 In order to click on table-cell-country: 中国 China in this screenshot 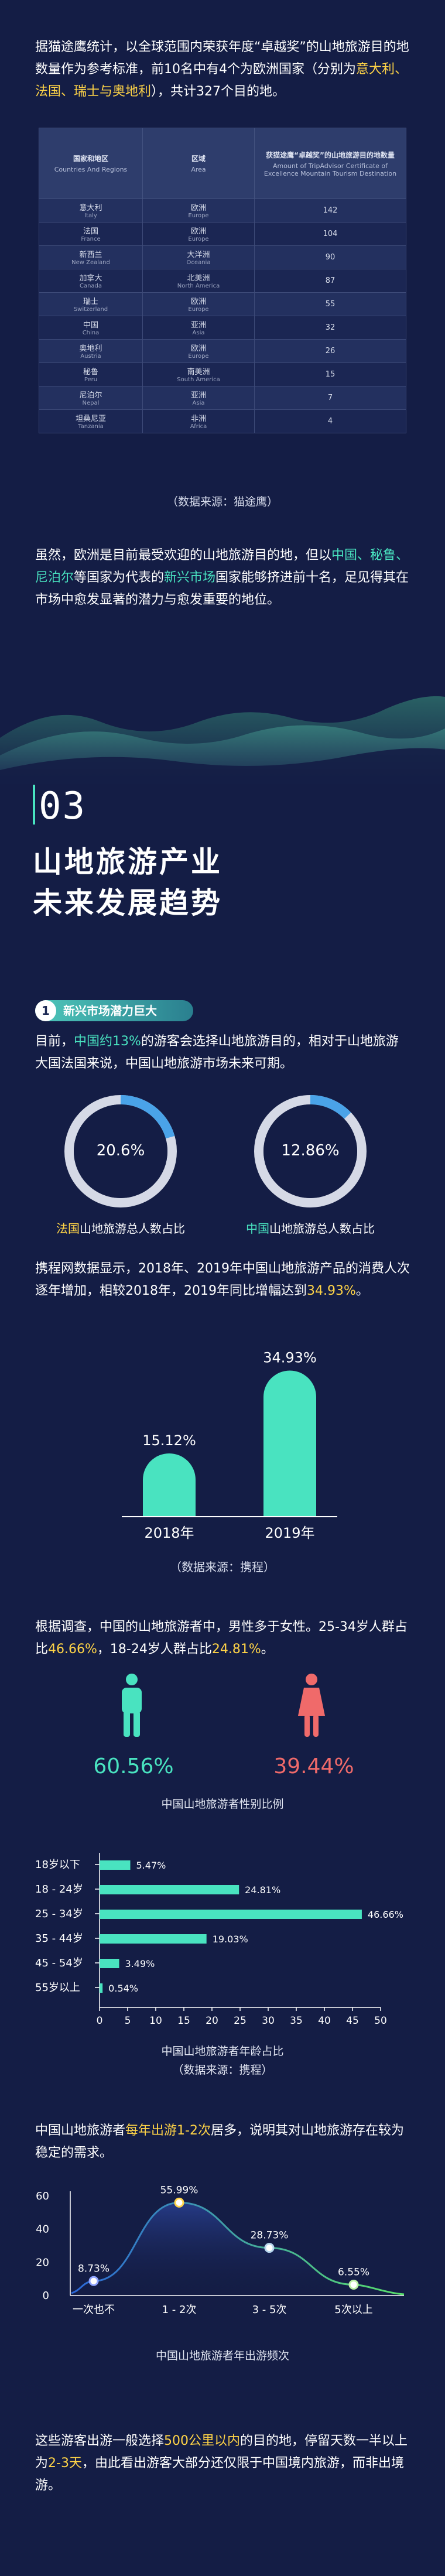, I will do `click(91, 328)`.